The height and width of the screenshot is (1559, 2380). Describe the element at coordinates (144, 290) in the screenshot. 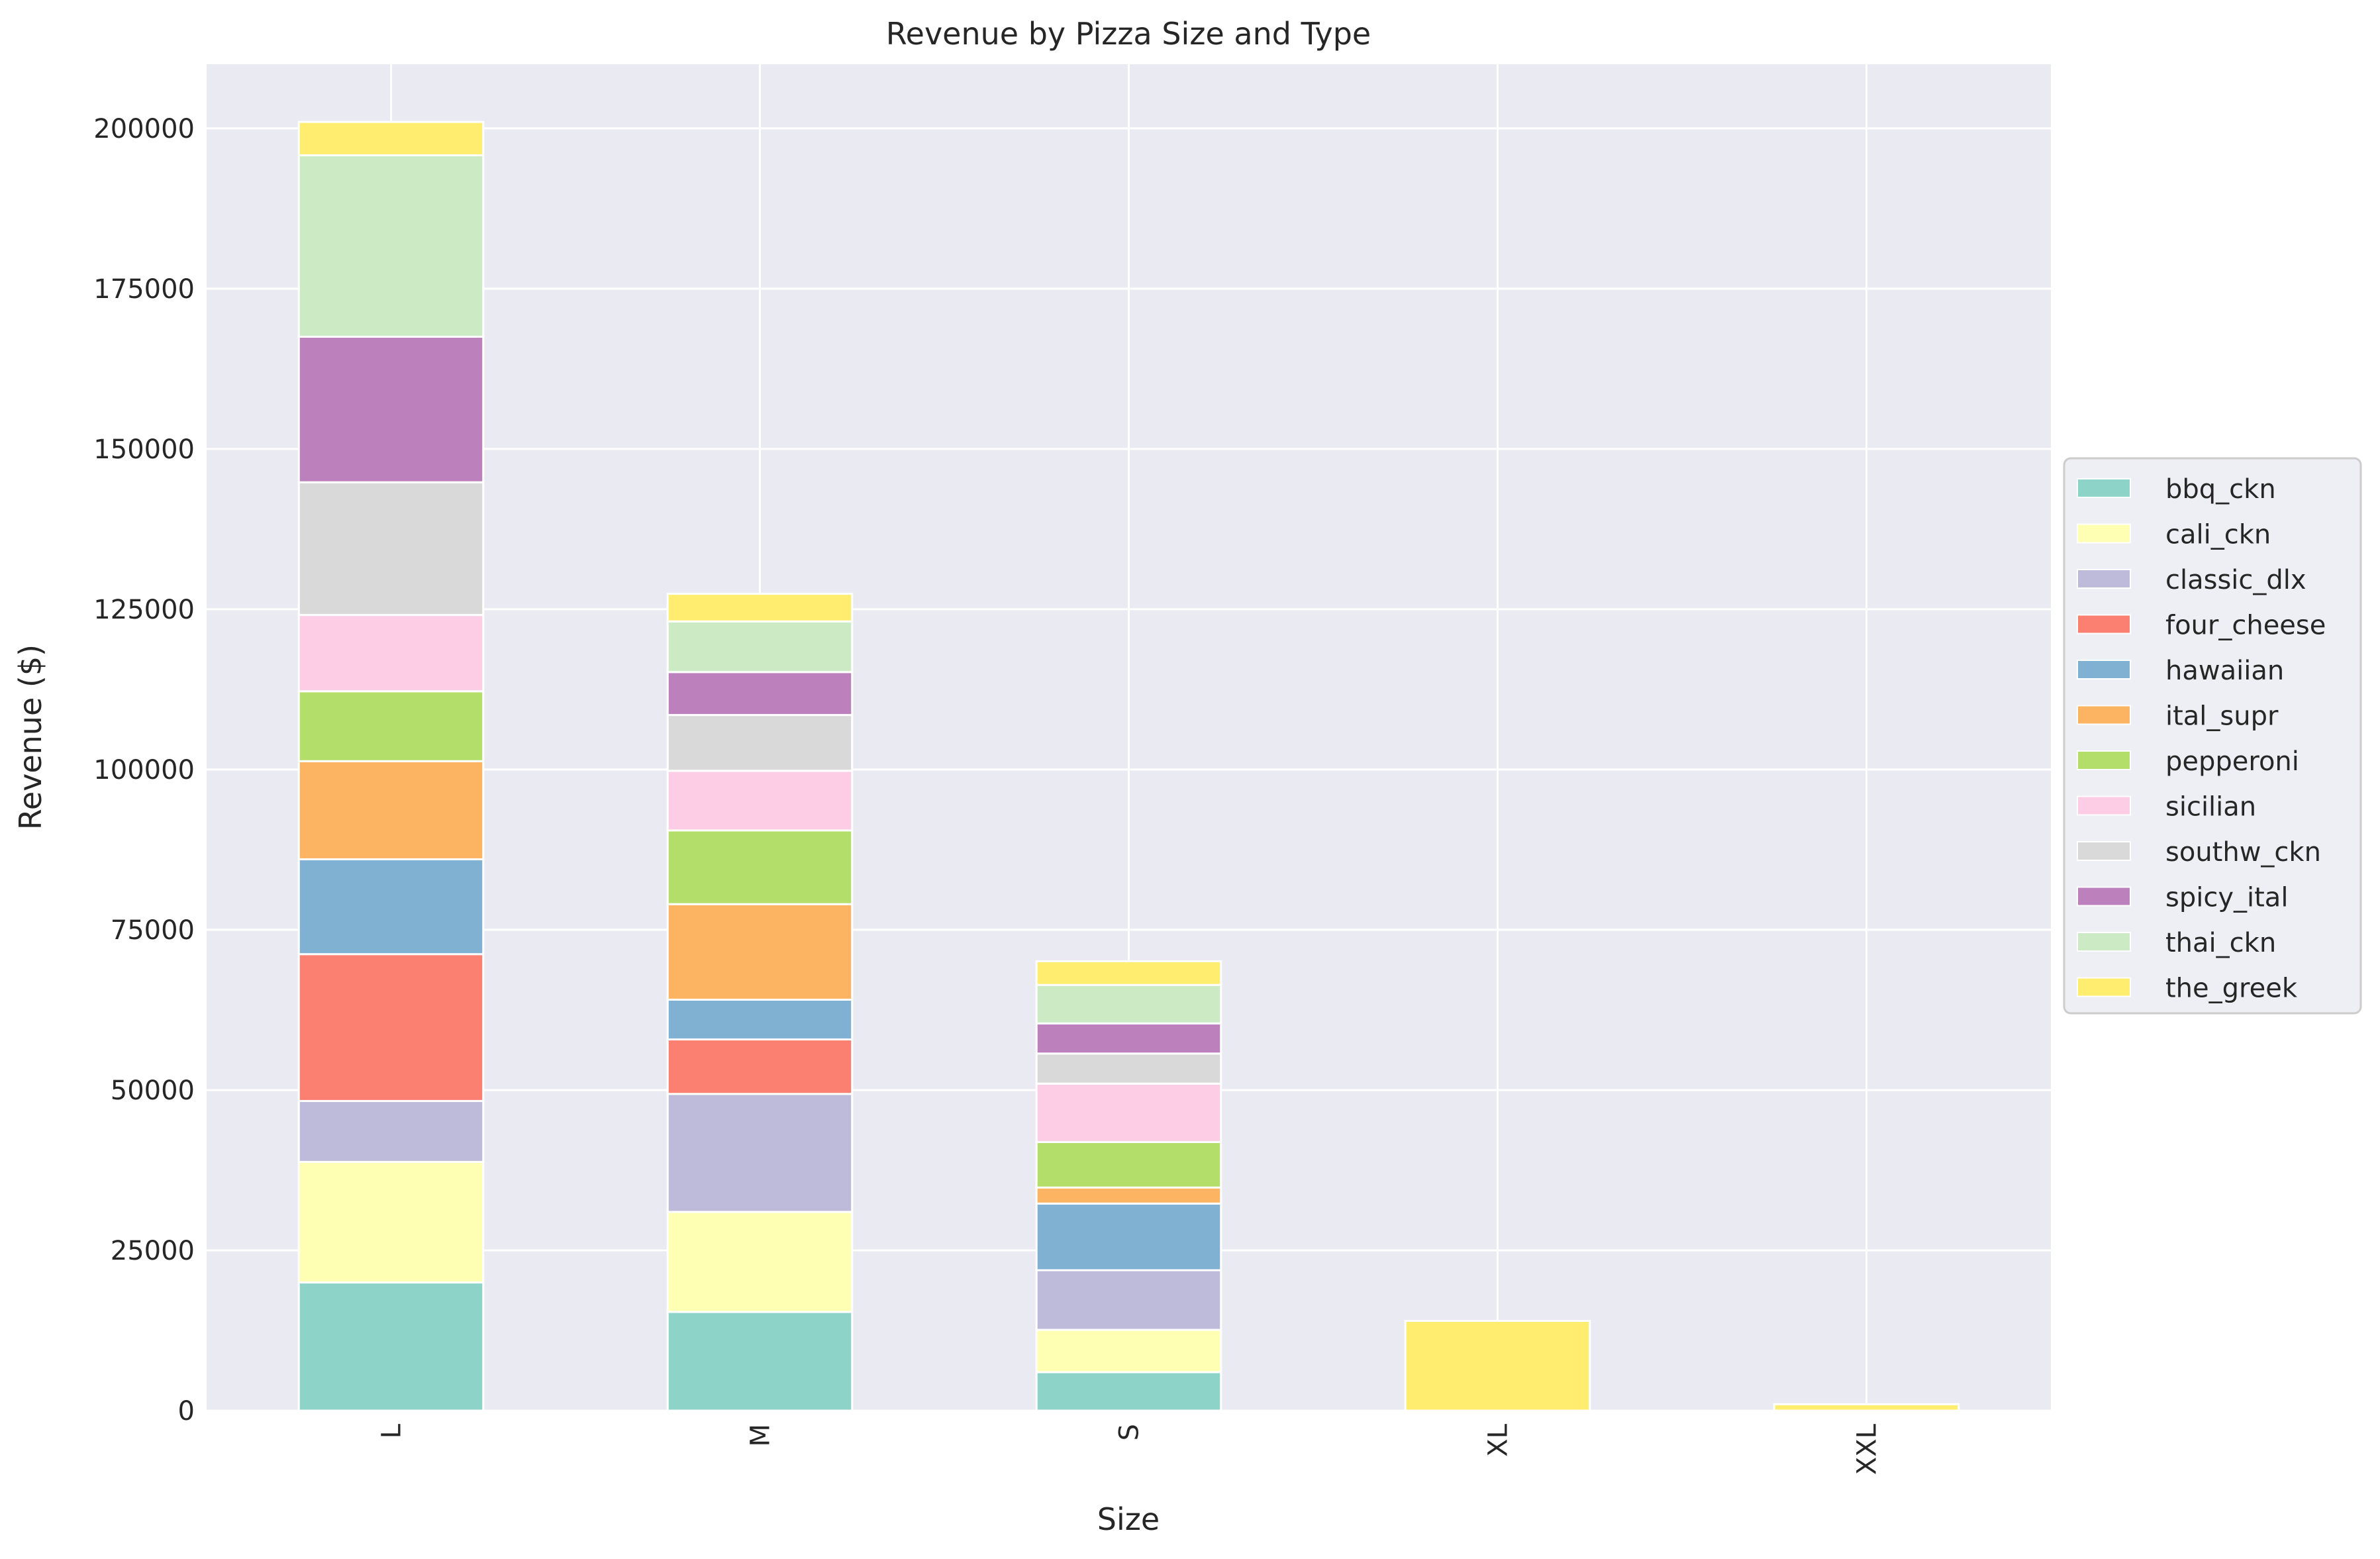

I see `y-tick-label: 175000` at that location.